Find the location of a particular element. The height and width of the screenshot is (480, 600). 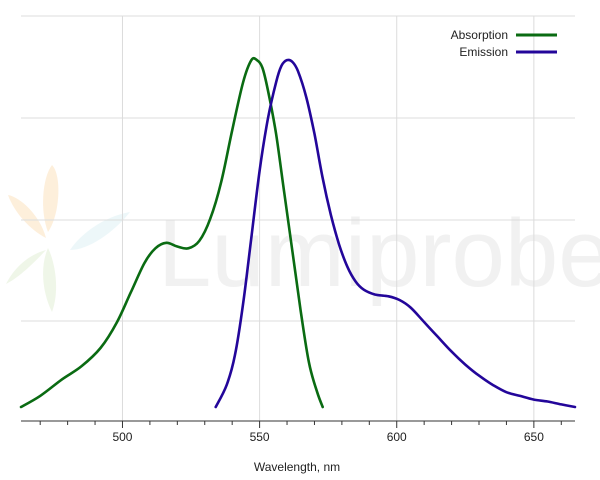

x-tick-label: 500 is located at coordinates (122, 437).